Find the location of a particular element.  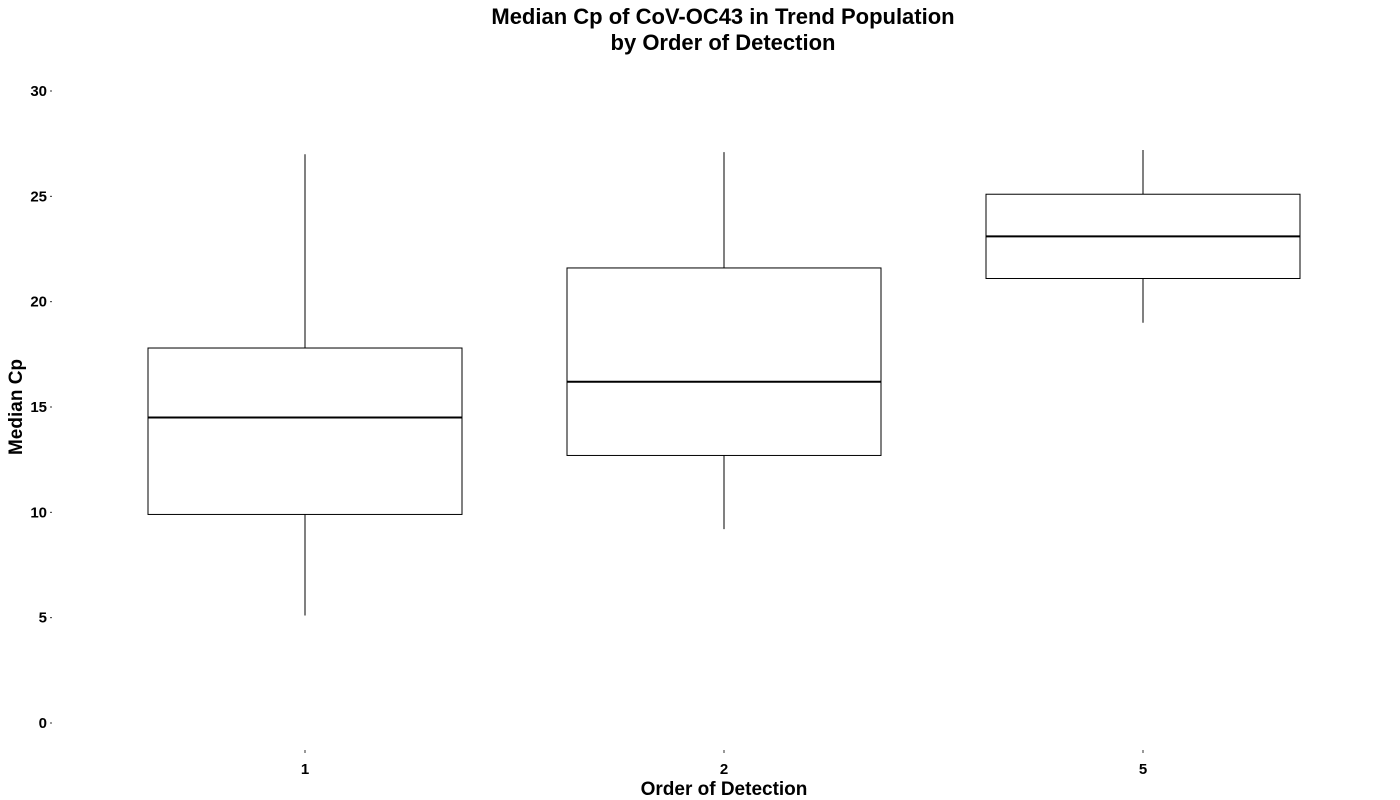

y-tick-label: 30 is located at coordinates (38, 91).